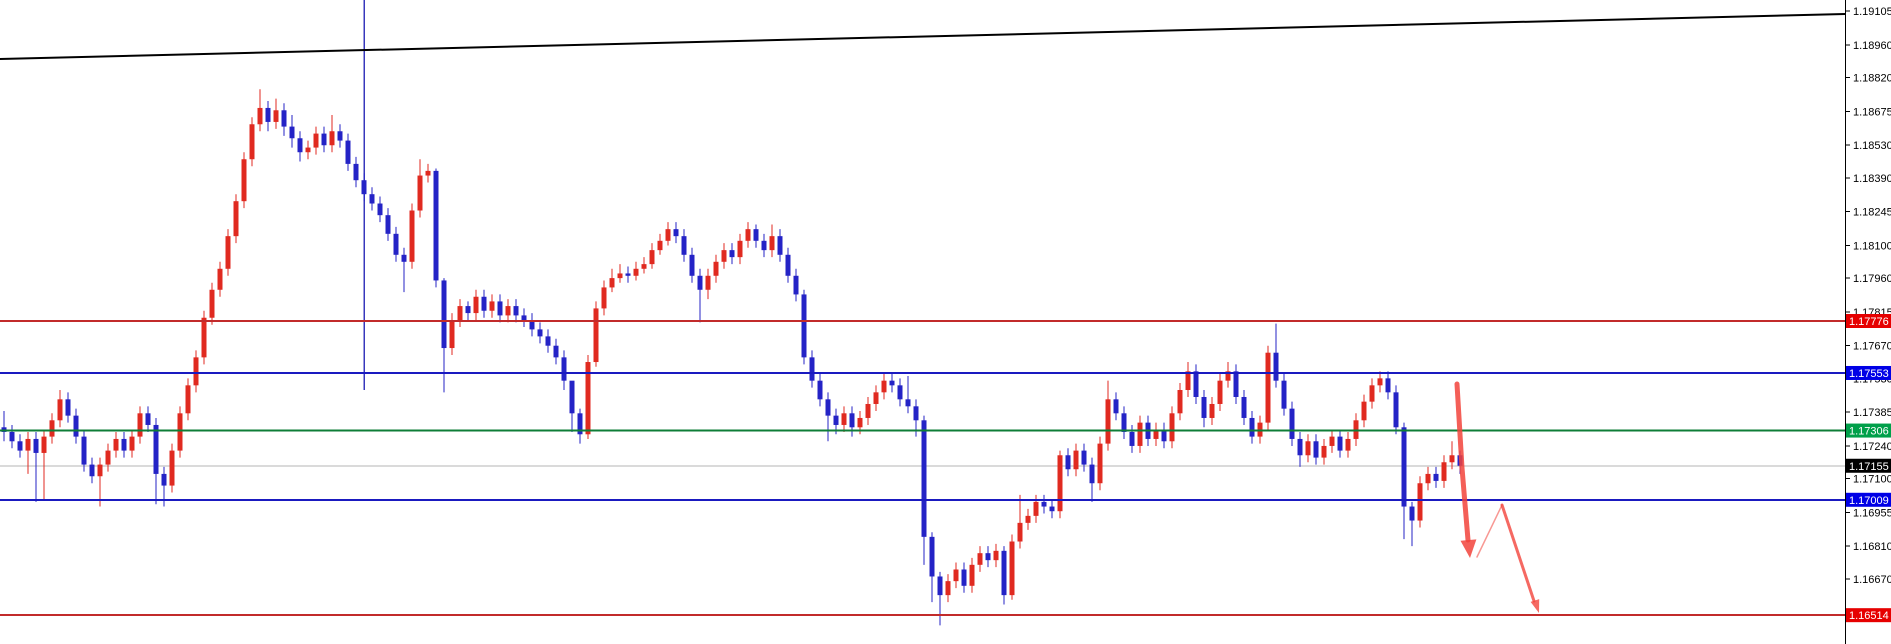  I want to click on current-price-badge-bg, so click(1868, 465).